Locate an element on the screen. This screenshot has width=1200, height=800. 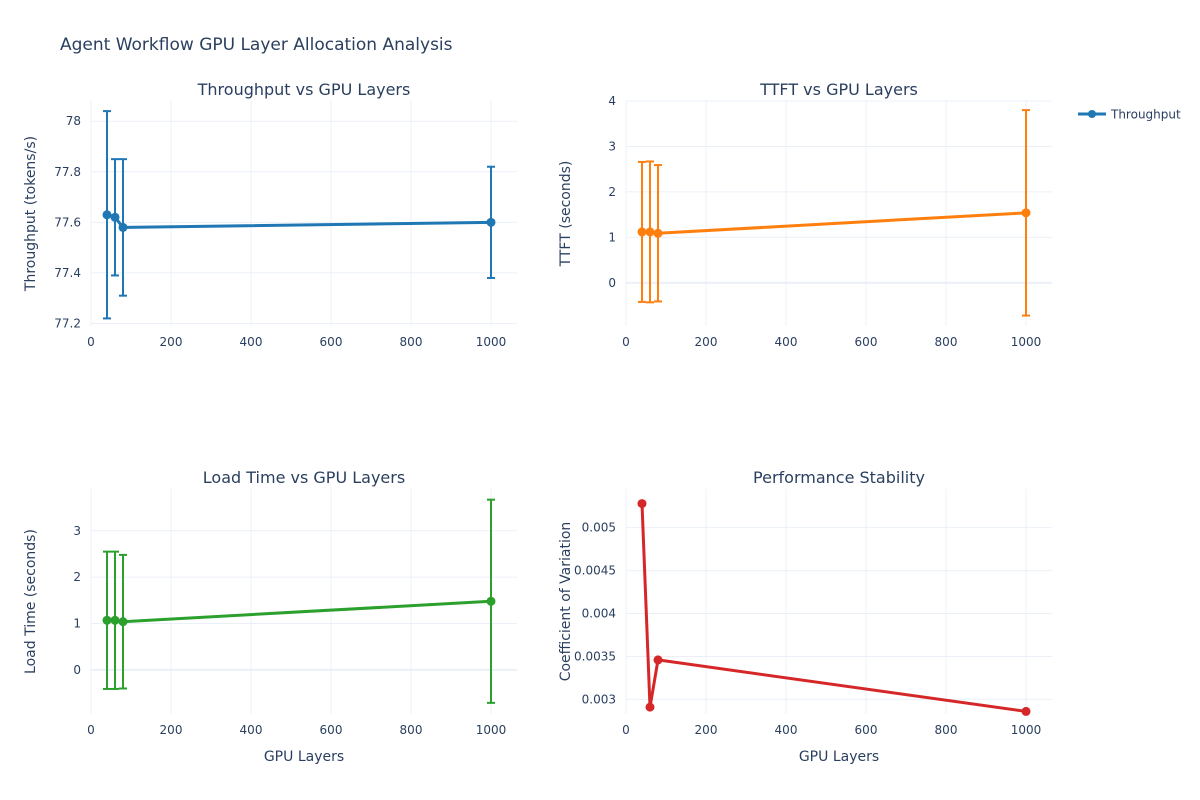
y-tick-label: 78 is located at coordinates (73, 121).